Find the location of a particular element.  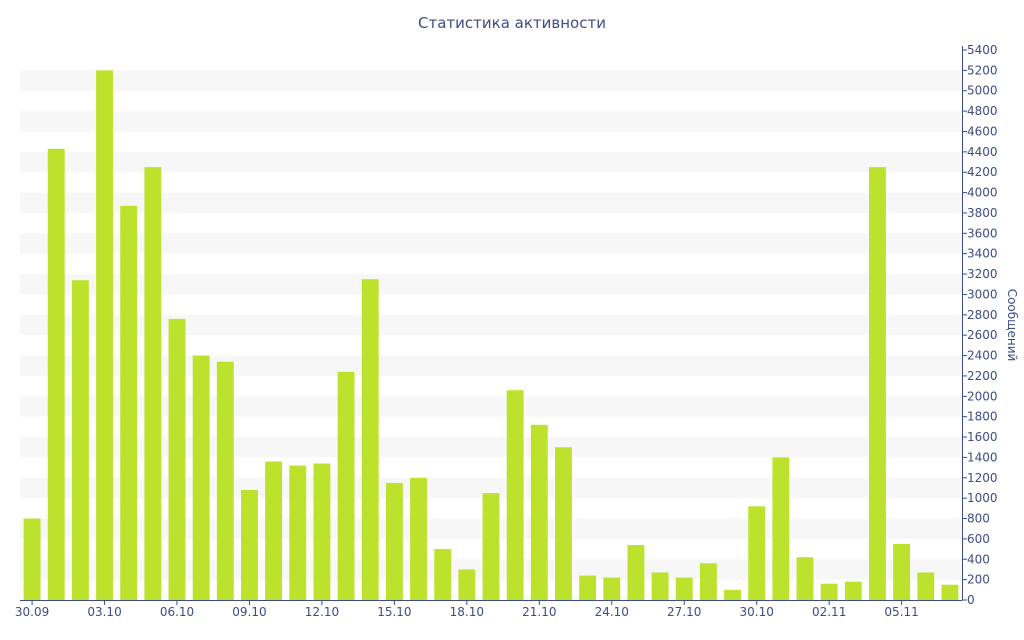

y-tick-label: 600 is located at coordinates (978, 539).